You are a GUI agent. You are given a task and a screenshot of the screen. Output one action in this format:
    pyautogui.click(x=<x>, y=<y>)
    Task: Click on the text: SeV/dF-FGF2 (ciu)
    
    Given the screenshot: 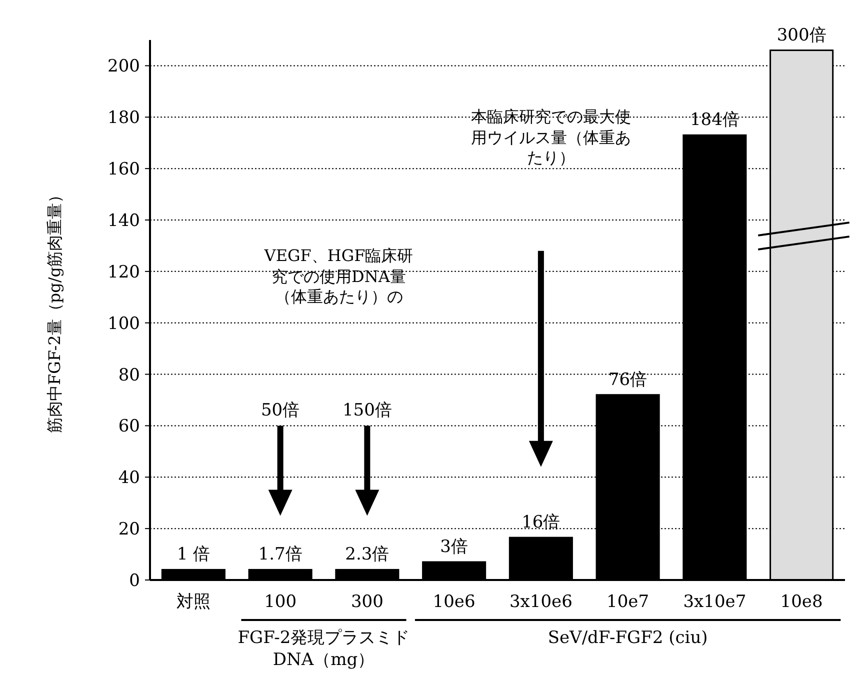 What is the action you would take?
    pyautogui.click(x=627, y=638)
    